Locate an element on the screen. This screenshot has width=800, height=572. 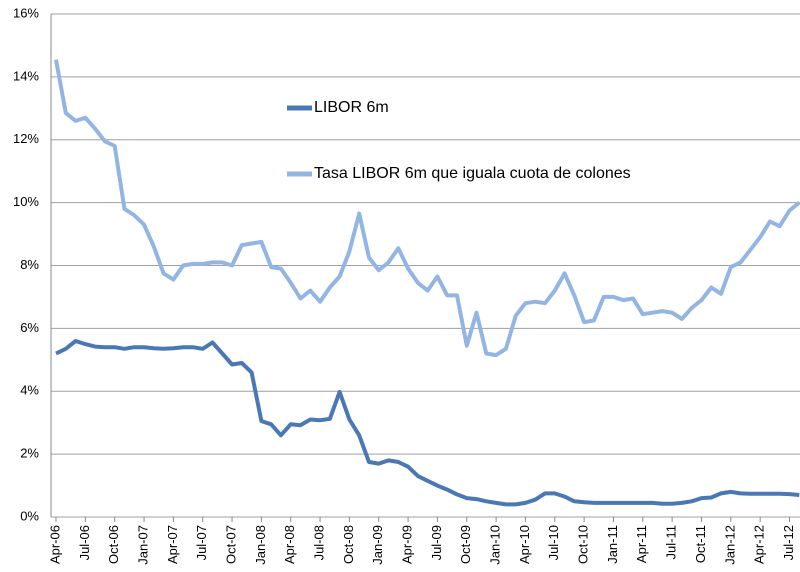
y-tick-label: 14% is located at coordinates (26, 75).